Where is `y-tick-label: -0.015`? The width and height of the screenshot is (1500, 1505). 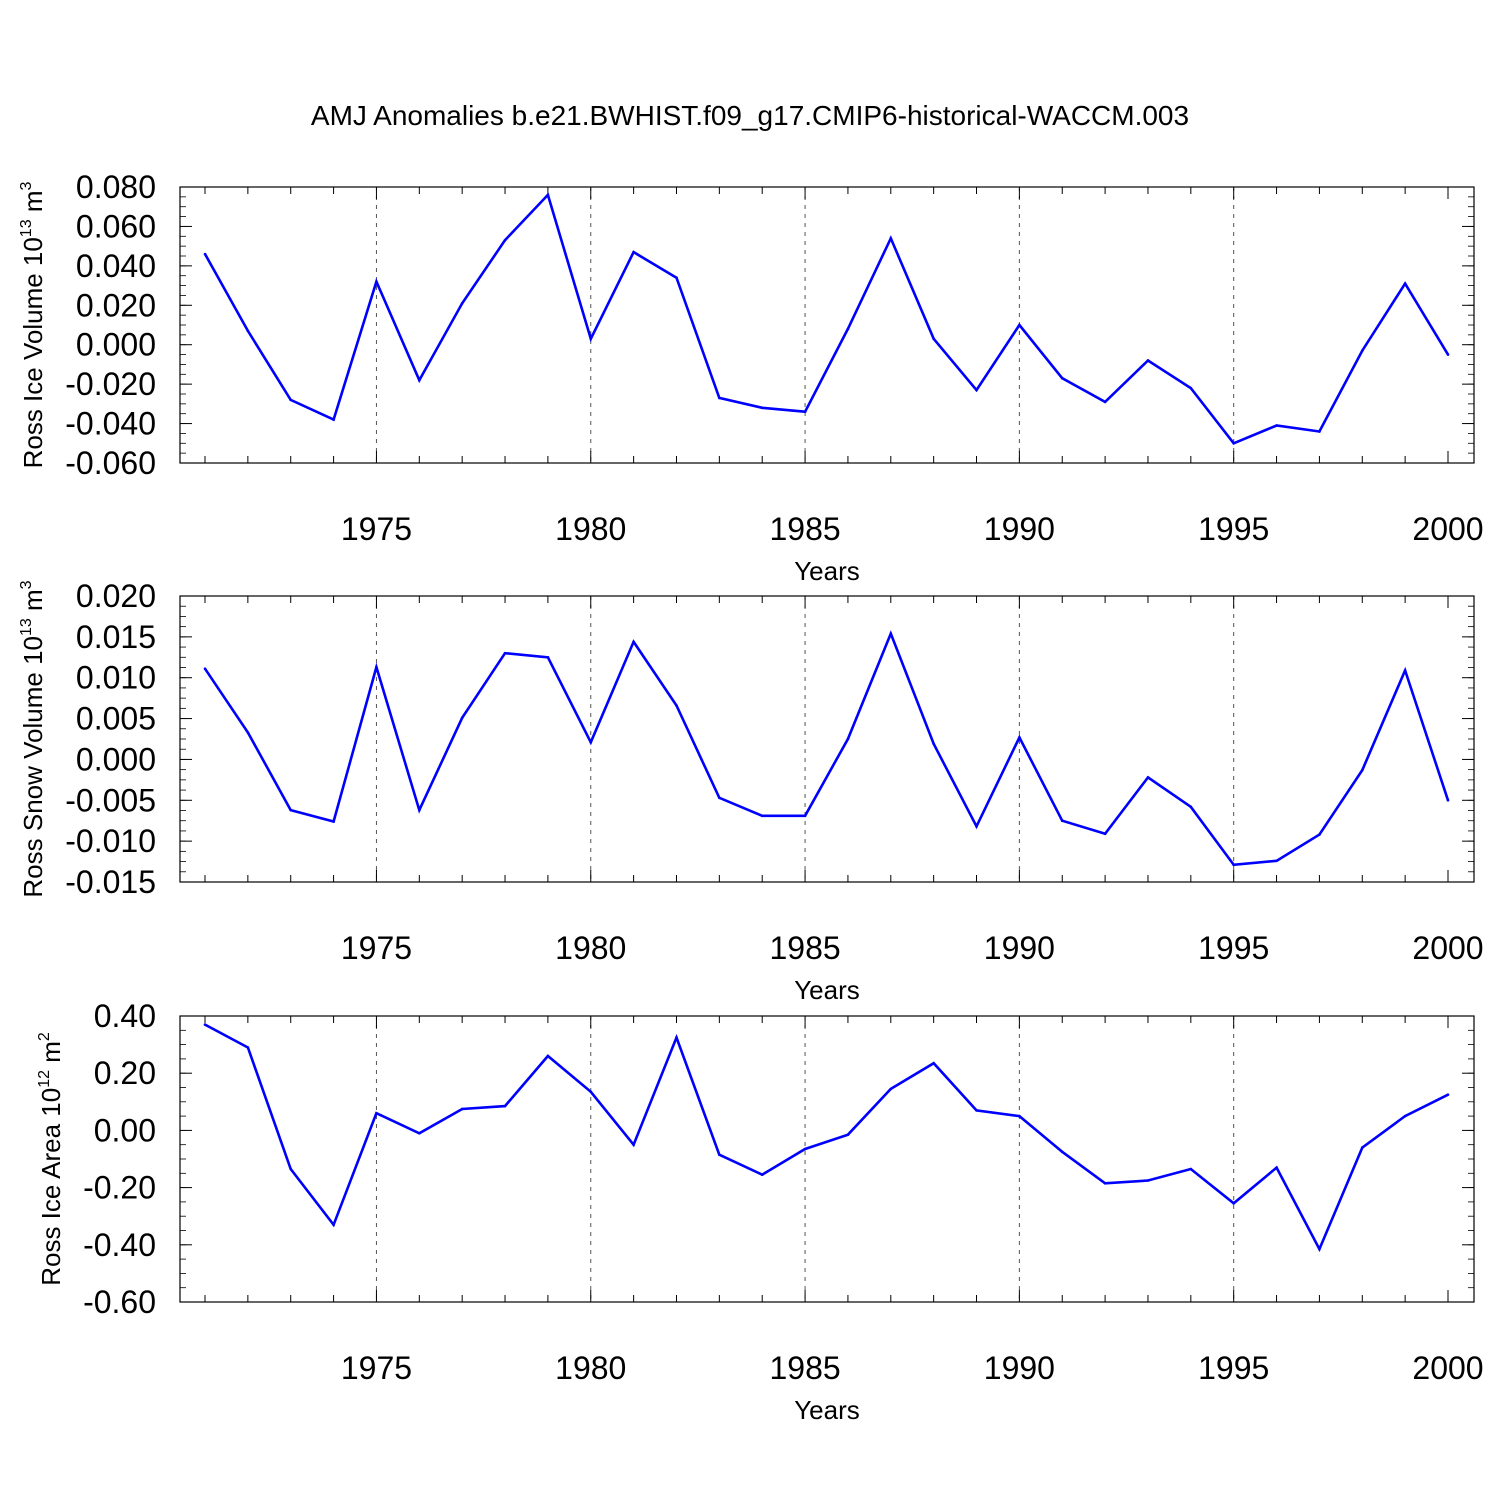
y-tick-label: -0.015 is located at coordinates (110, 882).